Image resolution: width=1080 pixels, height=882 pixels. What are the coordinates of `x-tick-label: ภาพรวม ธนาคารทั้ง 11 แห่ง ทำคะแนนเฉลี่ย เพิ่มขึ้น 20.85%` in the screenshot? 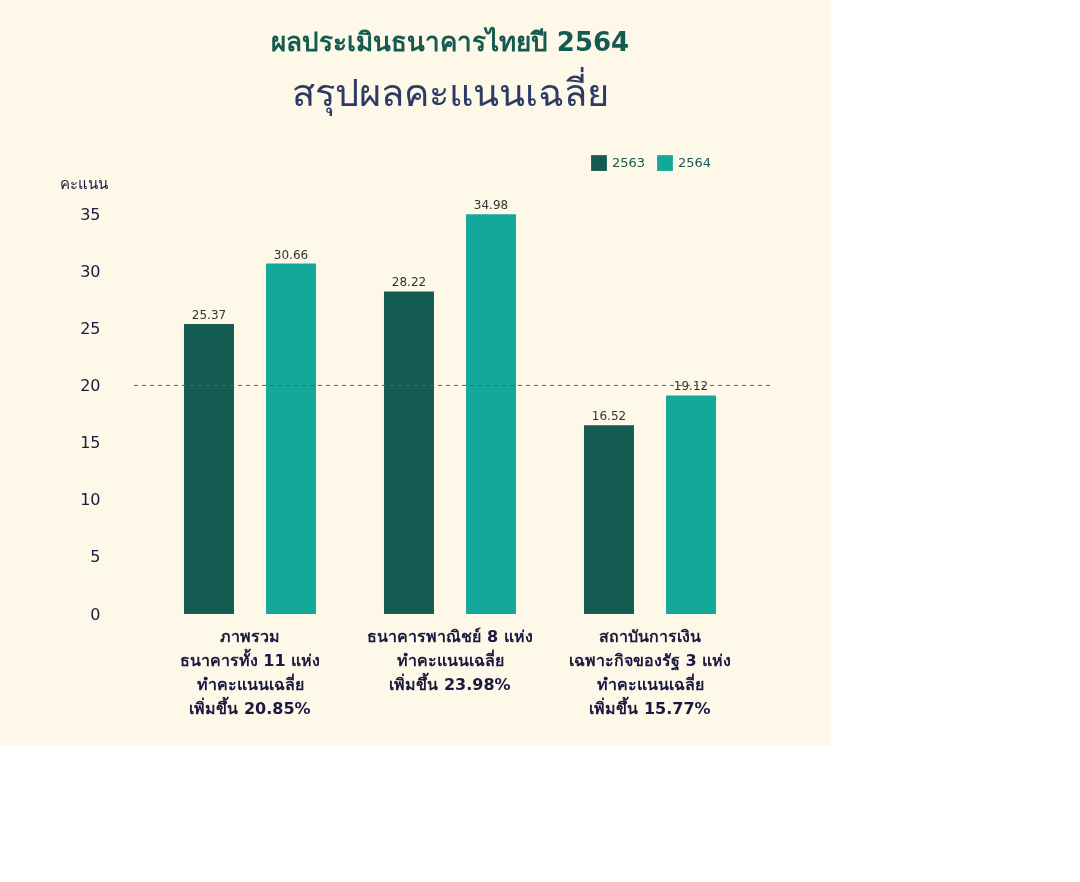 It's located at (250, 672).